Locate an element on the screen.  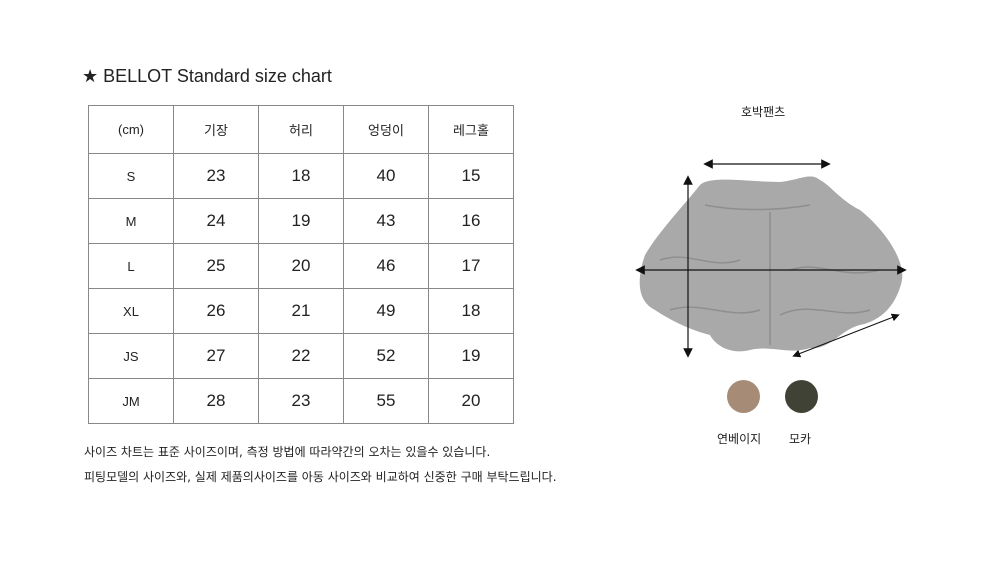
color-label-mocha: 모카 is located at coordinates (800, 439).